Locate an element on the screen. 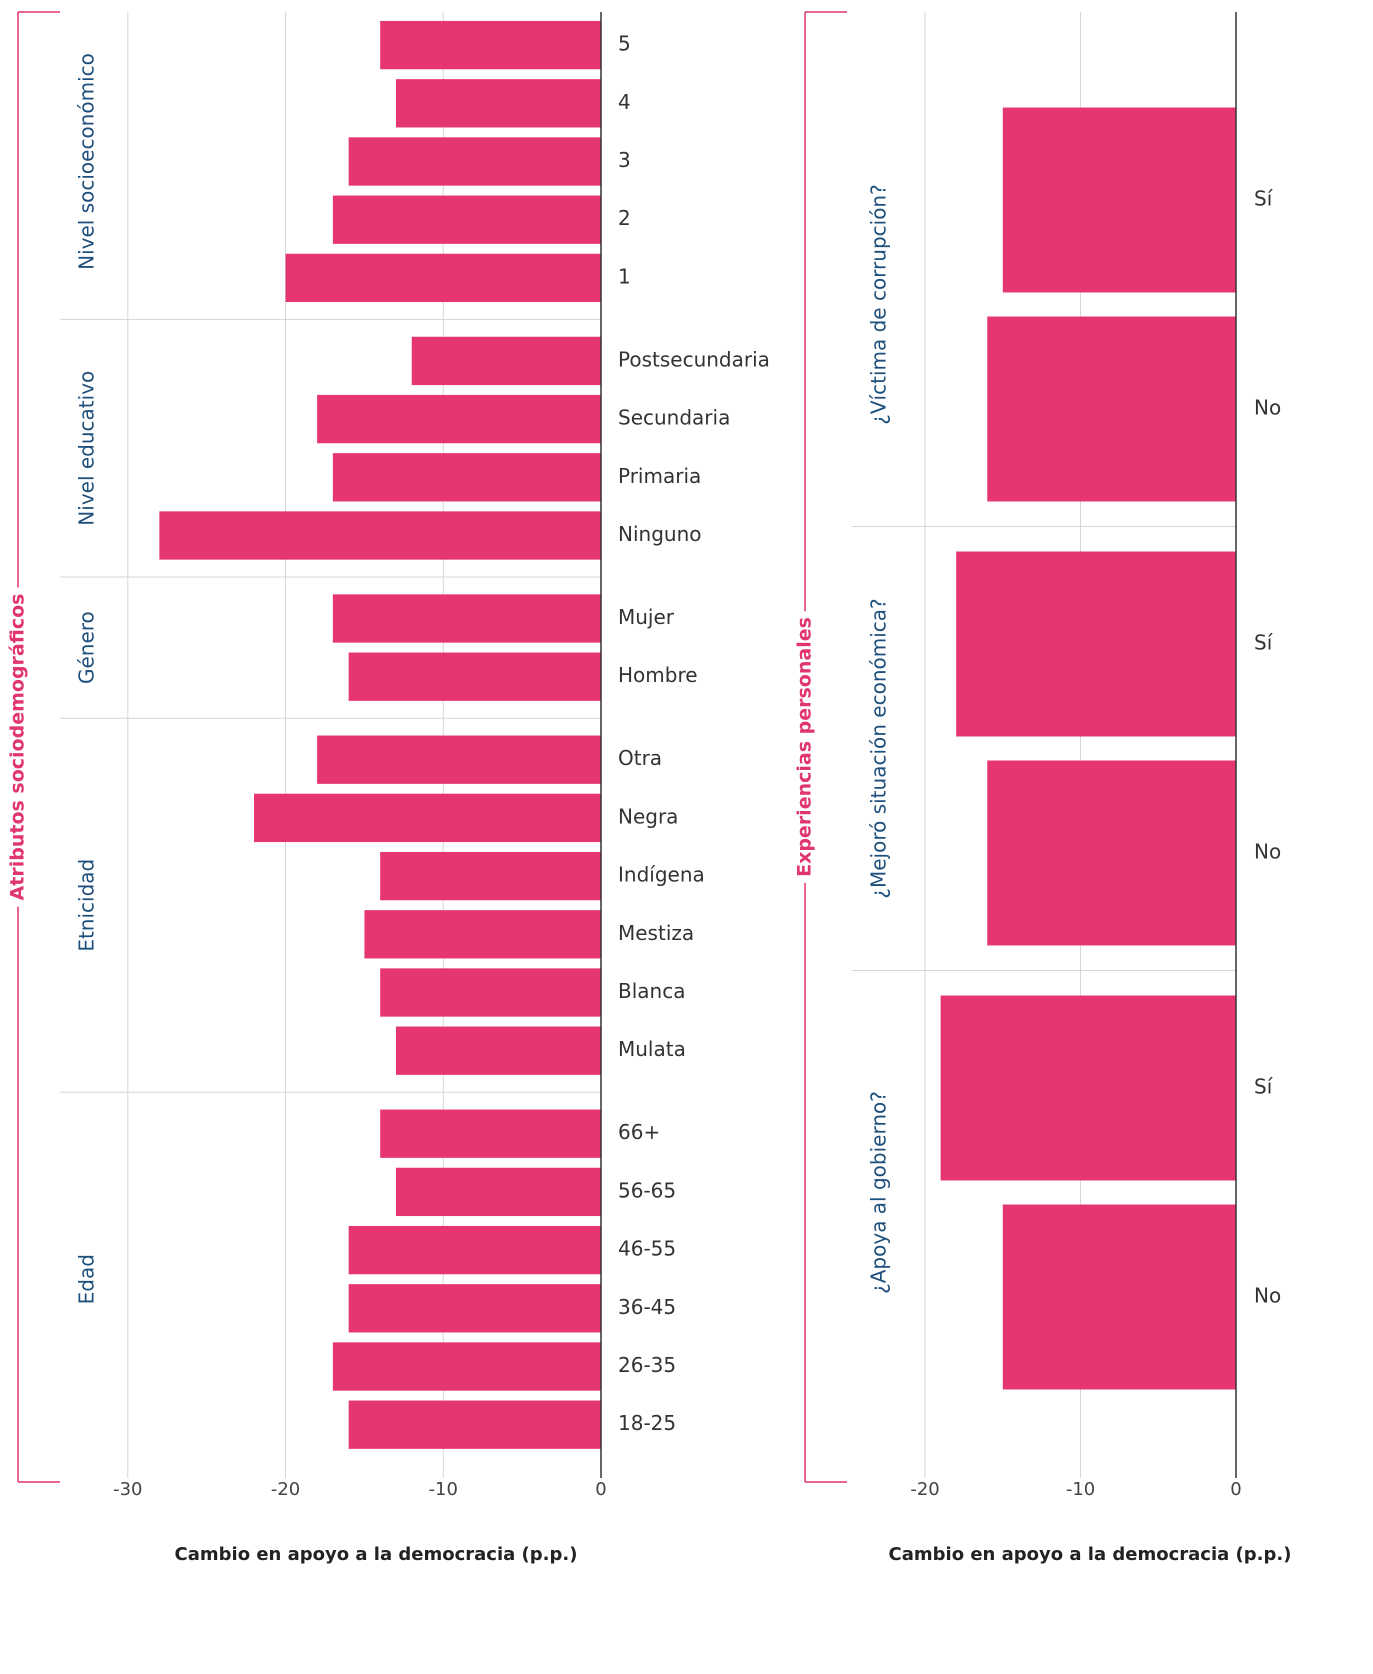  category-label: Hombre is located at coordinates (658, 675).